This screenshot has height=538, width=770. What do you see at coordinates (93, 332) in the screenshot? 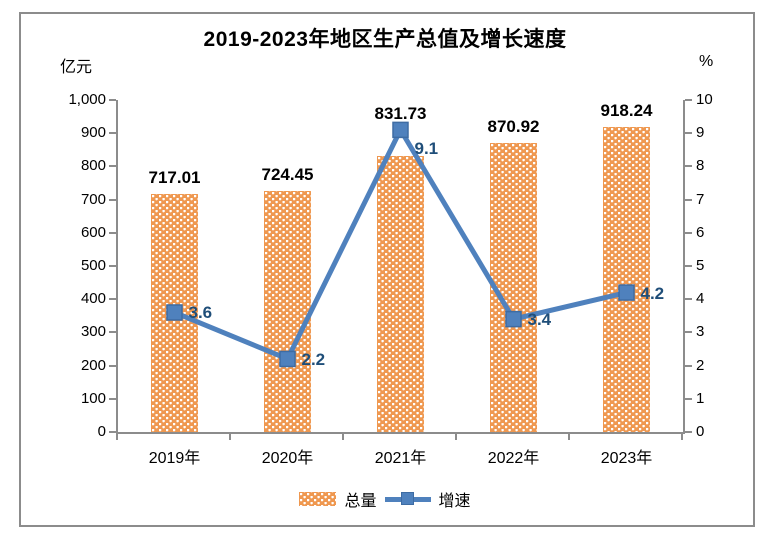
I see `y-axis-left-tick-label: 300` at bounding box center [93, 332].